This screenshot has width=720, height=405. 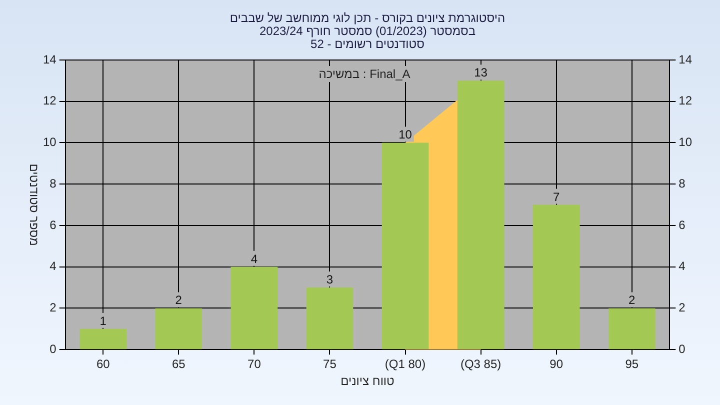 What do you see at coordinates (682, 183) in the screenshot?
I see `y2-tick-label: 8` at bounding box center [682, 183].